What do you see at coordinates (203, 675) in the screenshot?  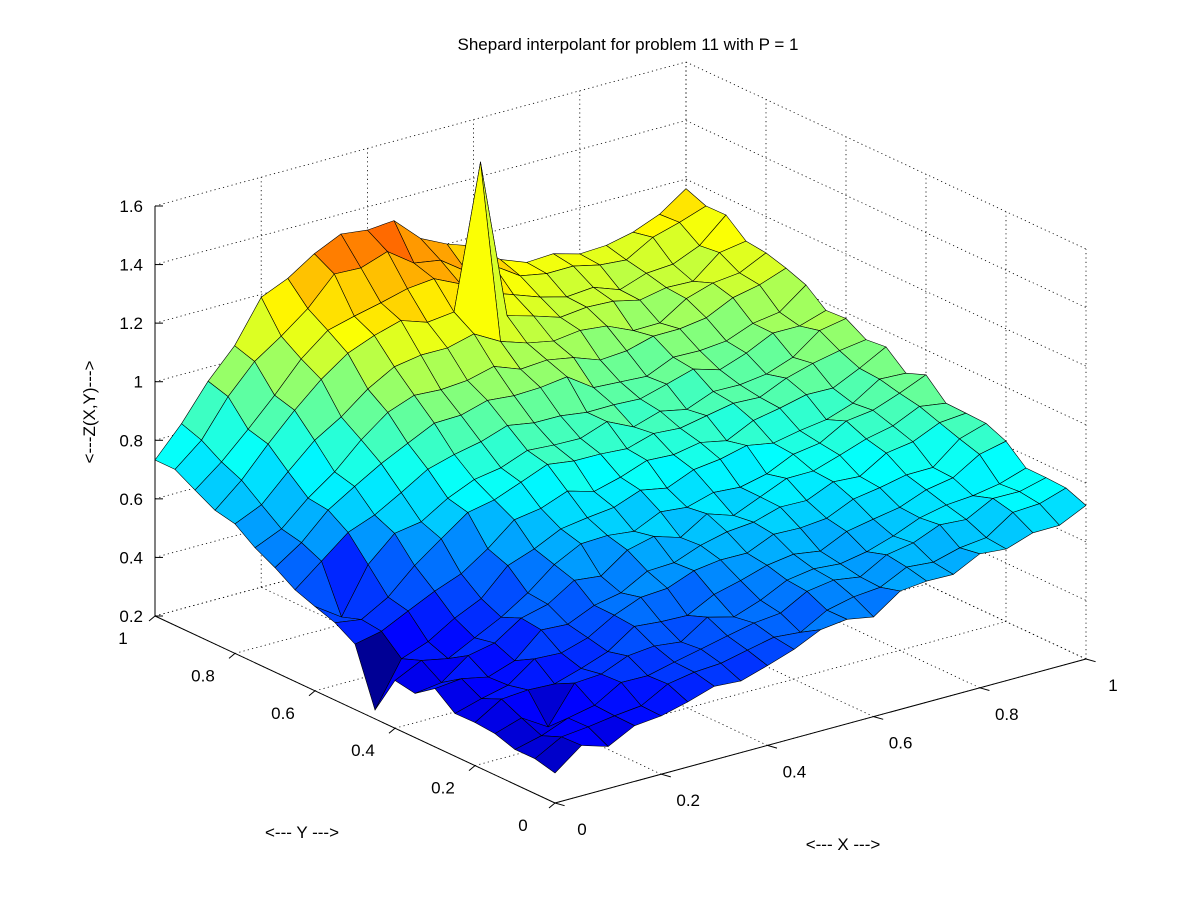 I see `y-tick-label: 0.8` at bounding box center [203, 675].